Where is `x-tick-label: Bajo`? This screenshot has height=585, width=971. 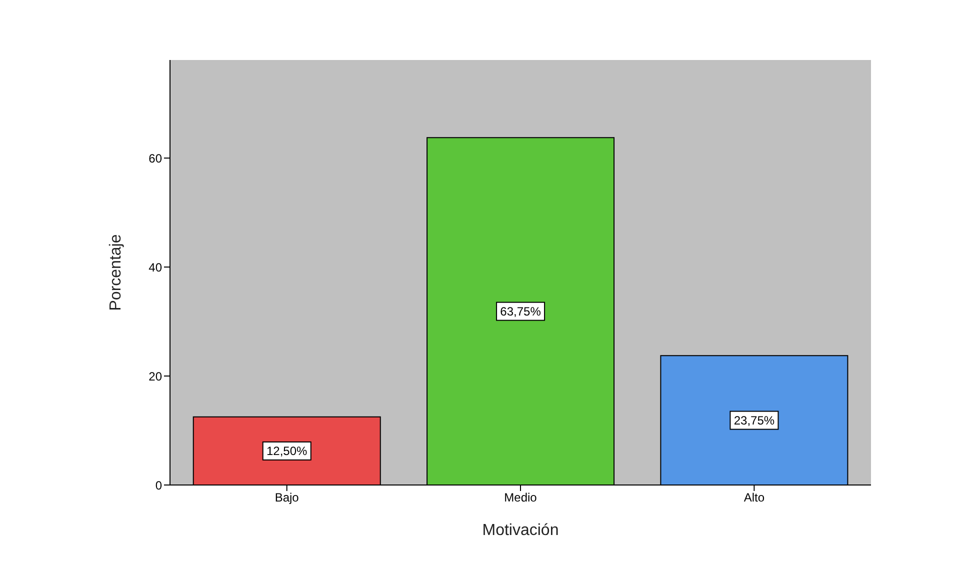 x-tick-label: Bajo is located at coordinates (287, 497).